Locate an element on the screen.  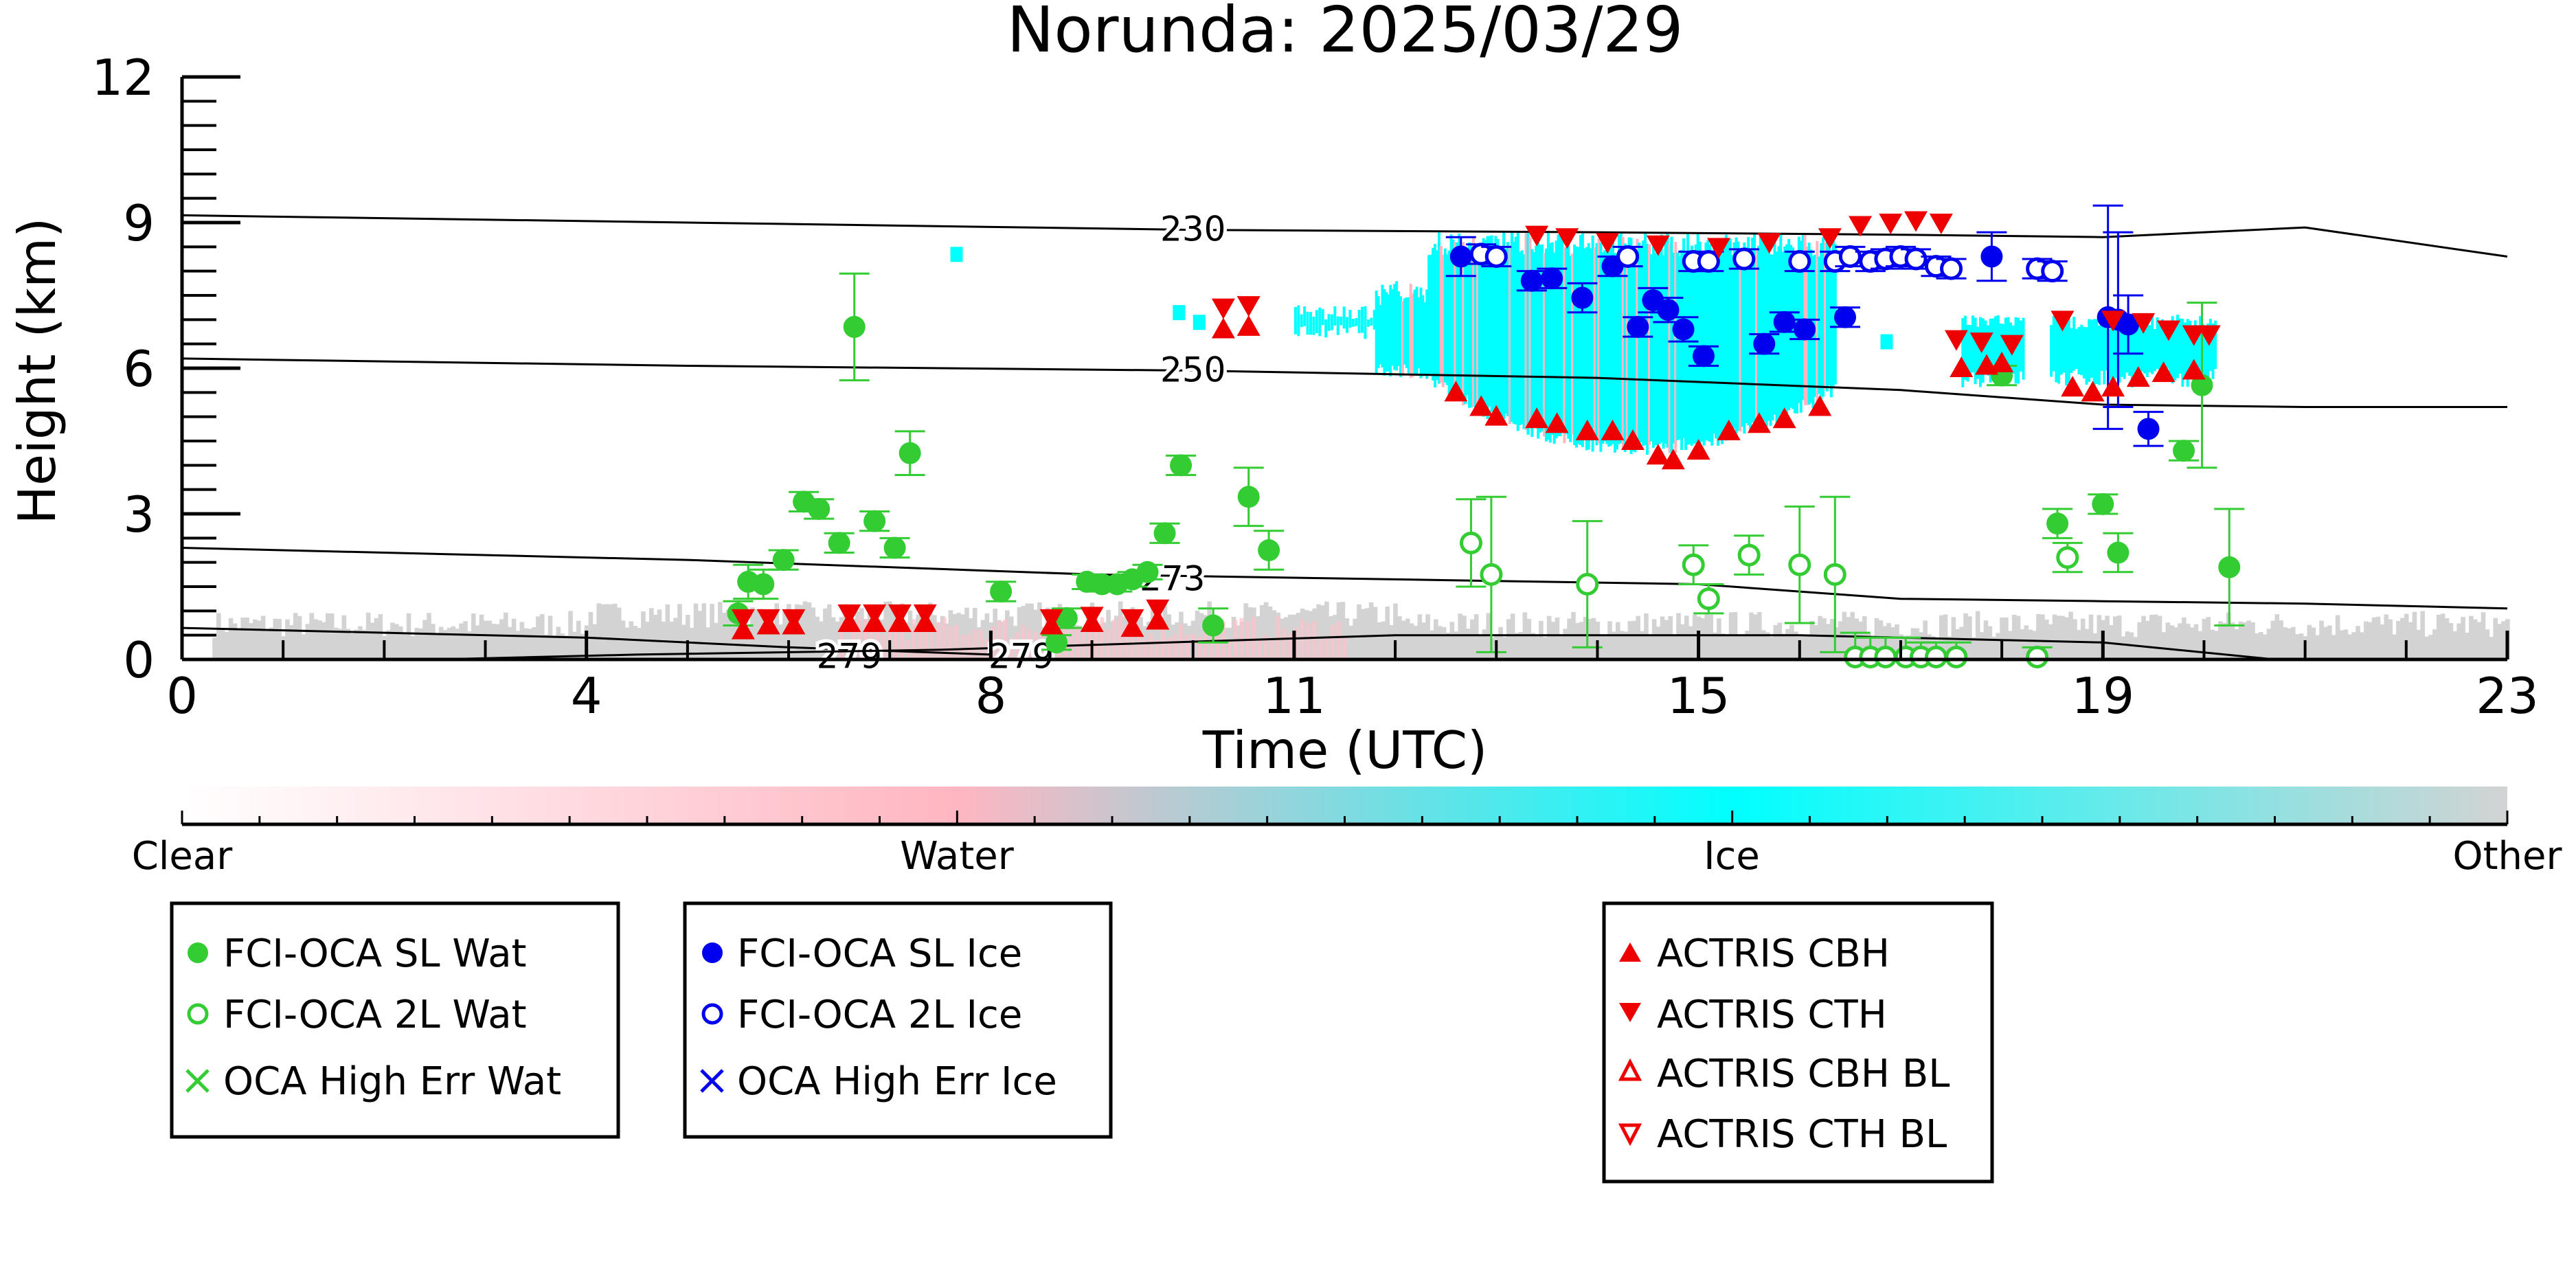
colorbar-label-ice: Ice is located at coordinates (1732, 856).